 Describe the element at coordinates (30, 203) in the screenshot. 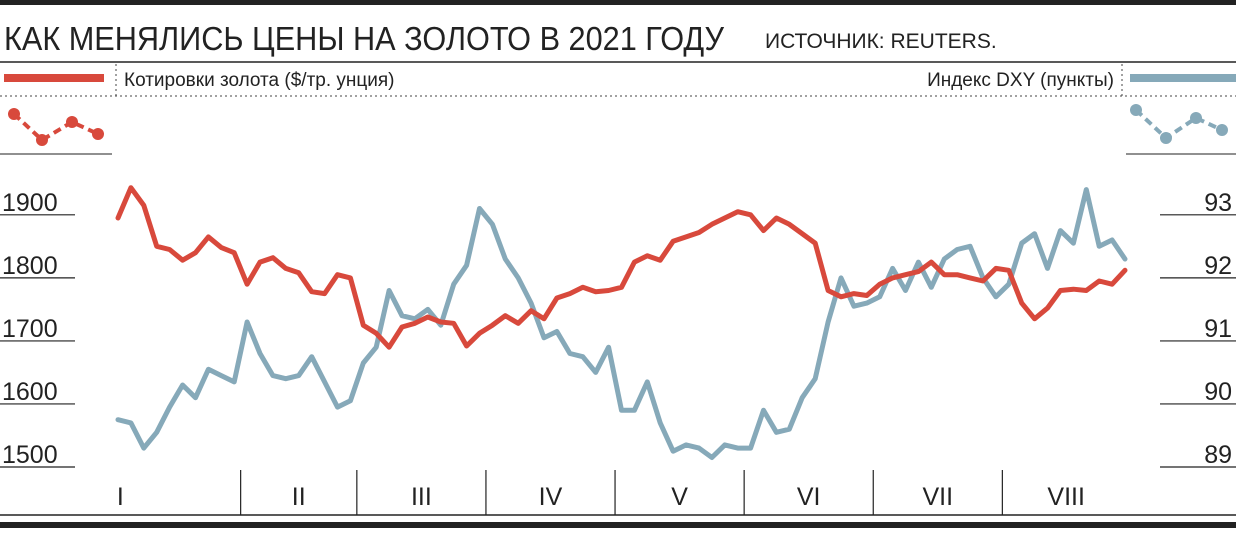

I see `y-tick-label: 1900` at that location.